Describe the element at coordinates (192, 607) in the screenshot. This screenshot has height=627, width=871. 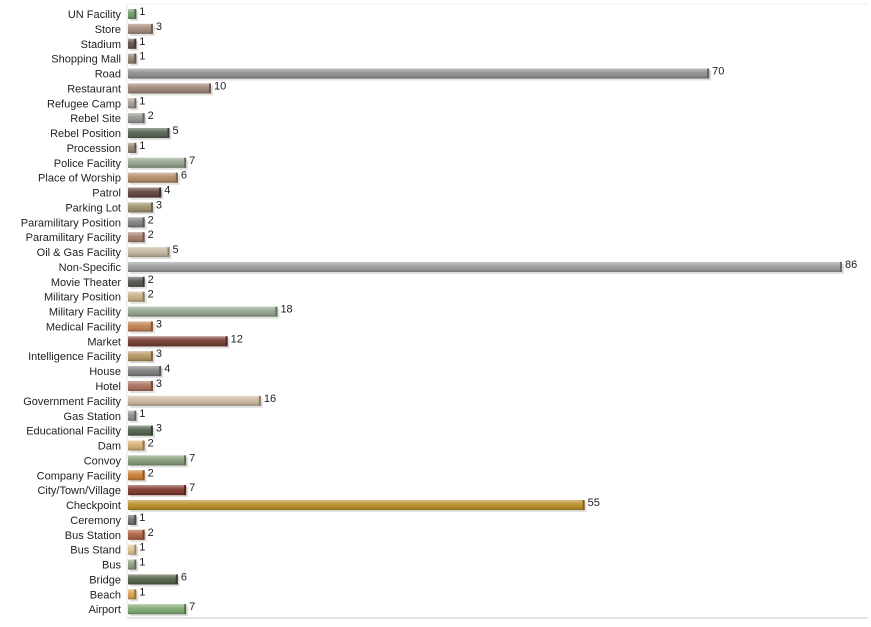
I see `value-label-airport: 7` at that location.